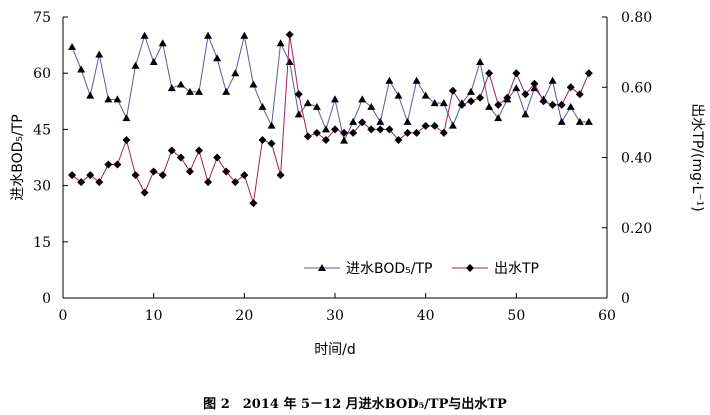  What do you see at coordinates (426, 316) in the screenshot?
I see `x-tick-label: 40` at bounding box center [426, 316].